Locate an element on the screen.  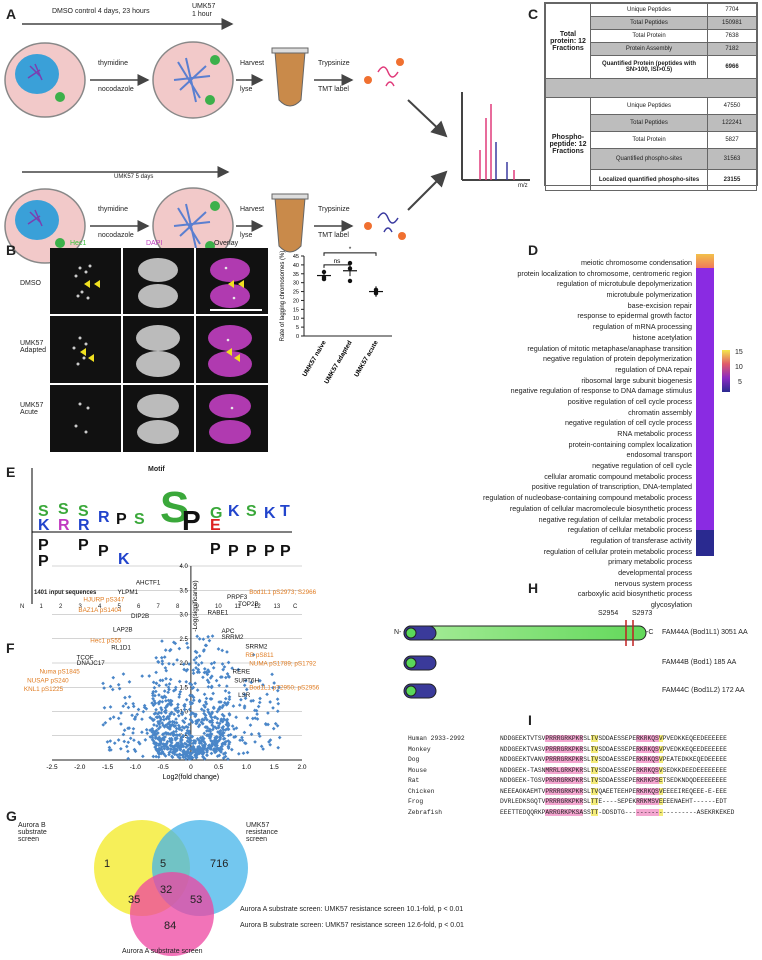
label-harvest-1: Harvest is located at coordinates (252, 63).